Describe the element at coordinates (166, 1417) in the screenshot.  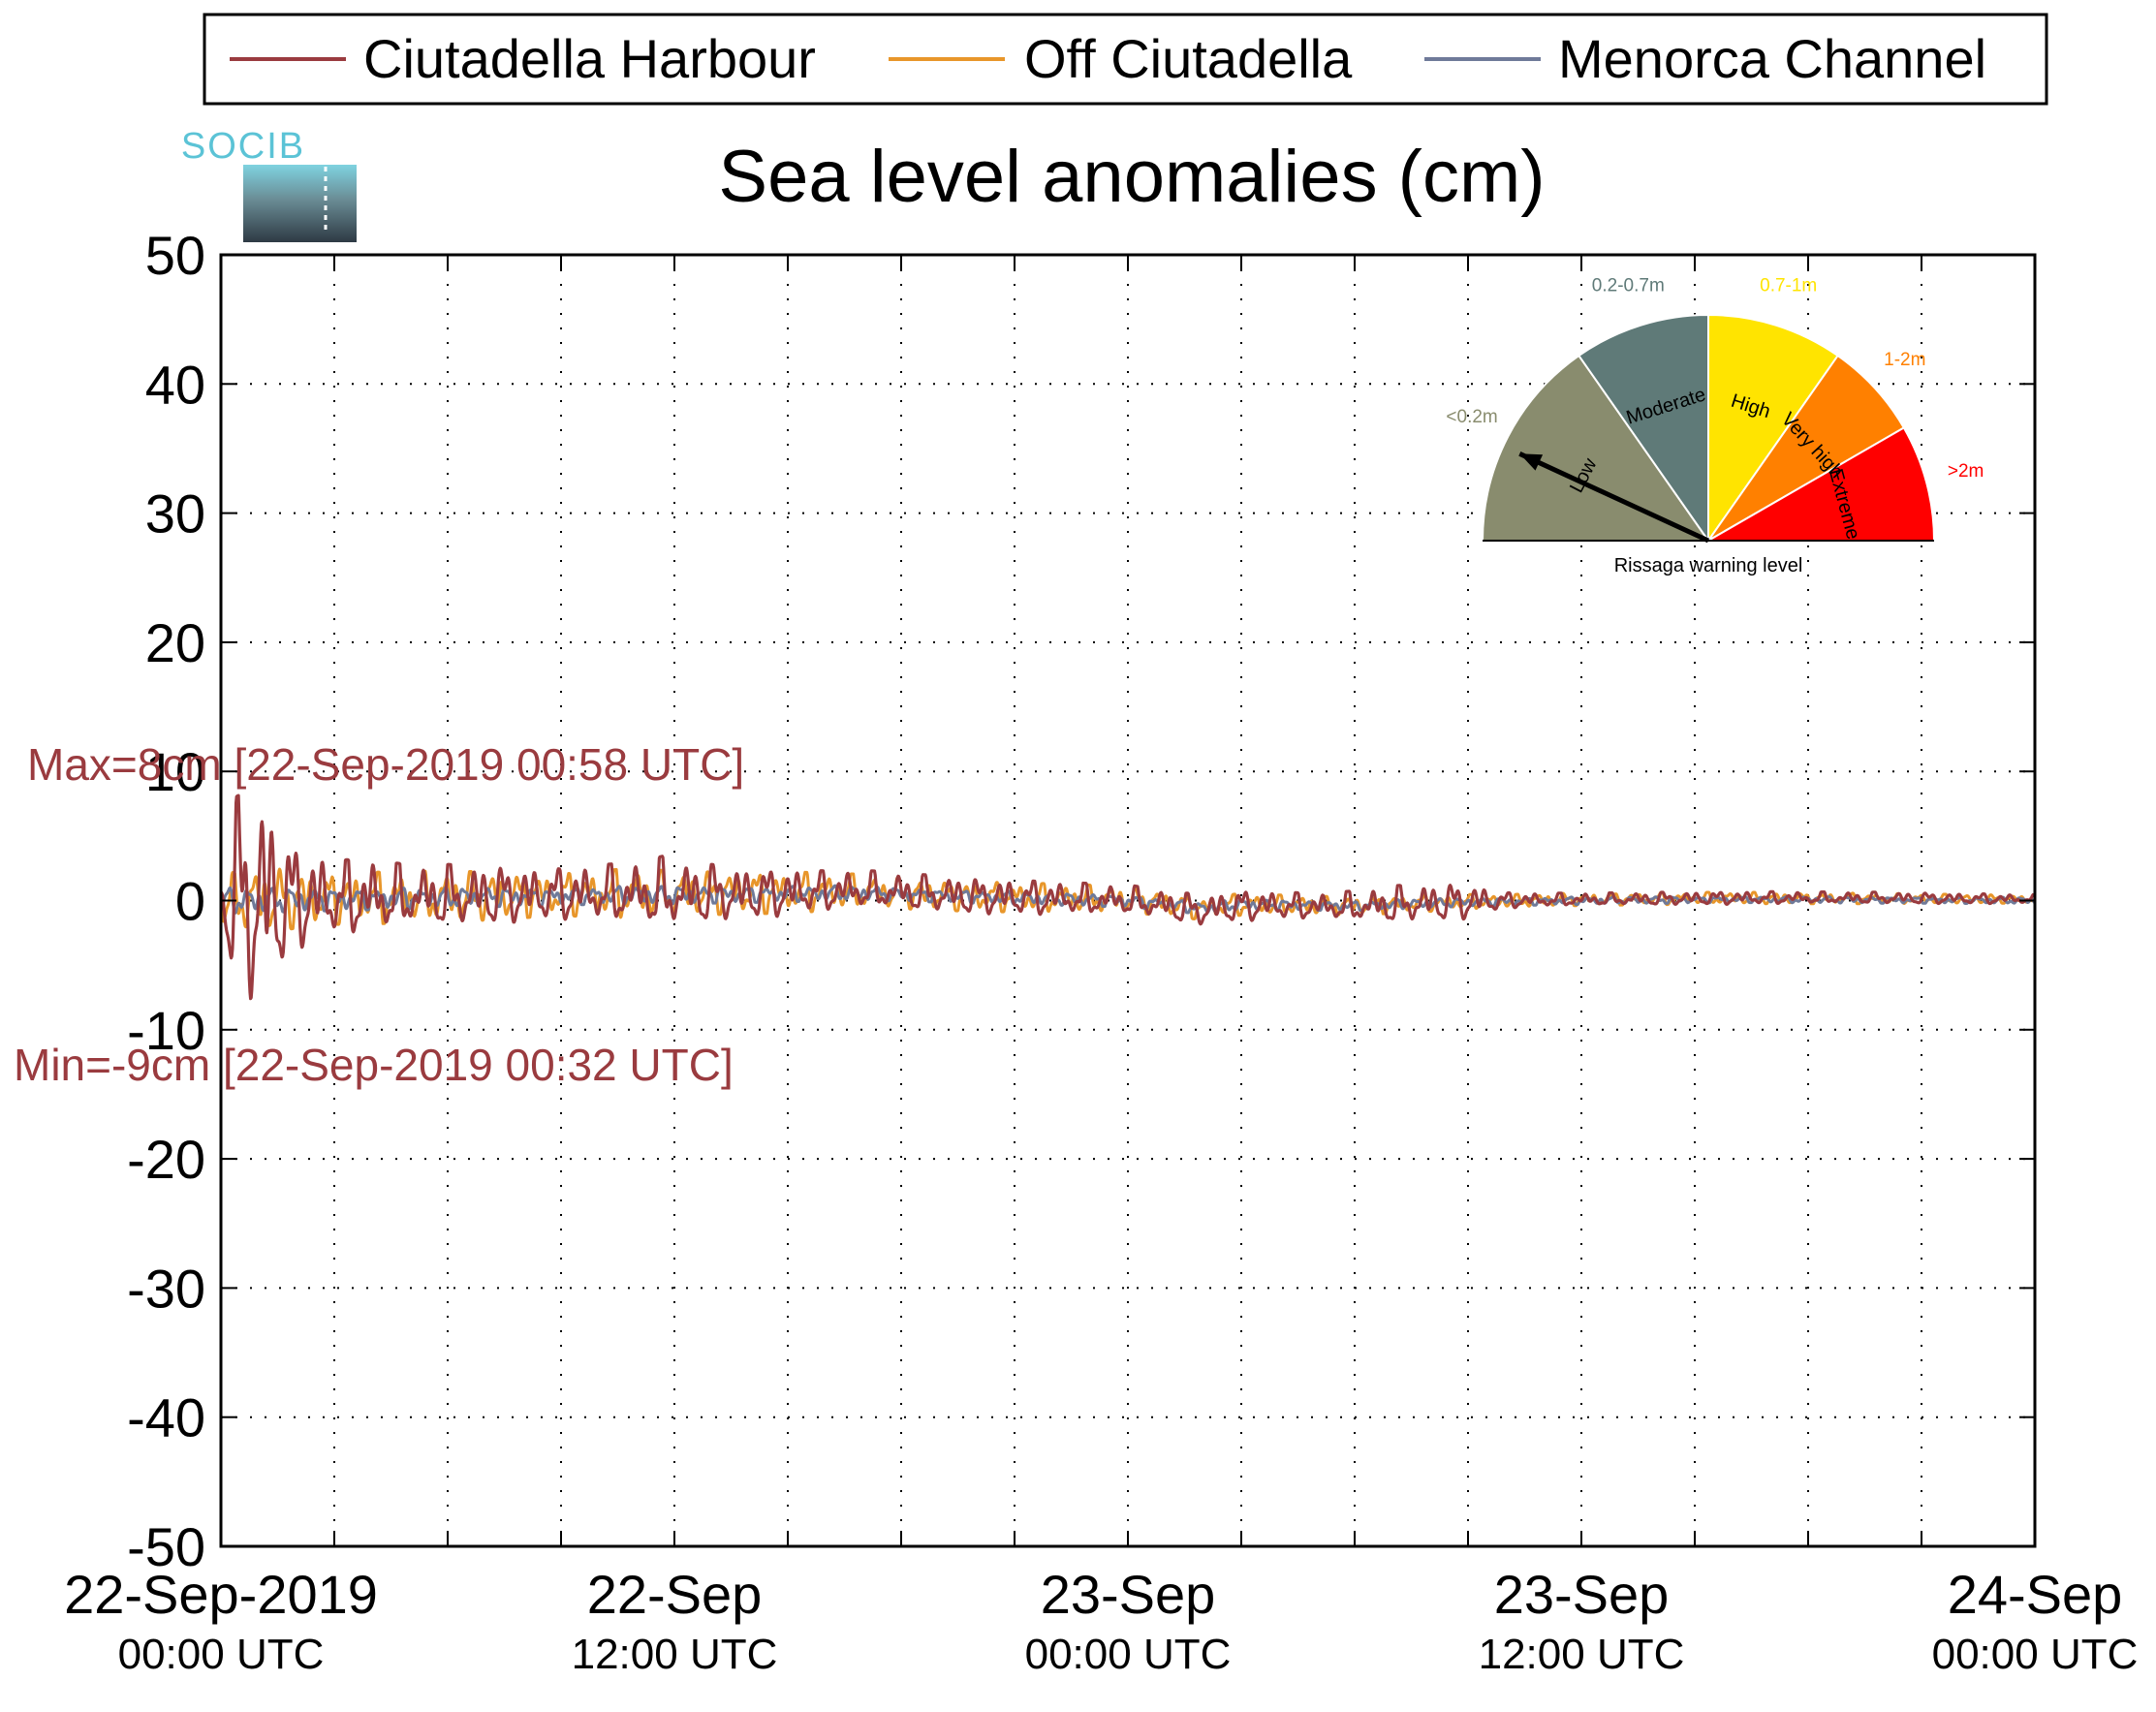
I see `y-tick-label: -40` at that location.